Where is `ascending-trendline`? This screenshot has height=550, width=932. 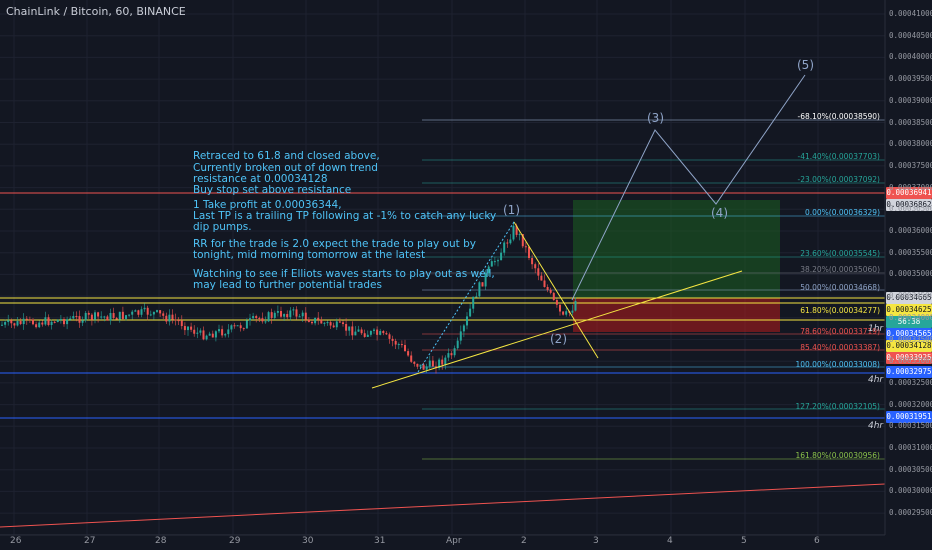
ascending-trendline is located at coordinates (557, 329).